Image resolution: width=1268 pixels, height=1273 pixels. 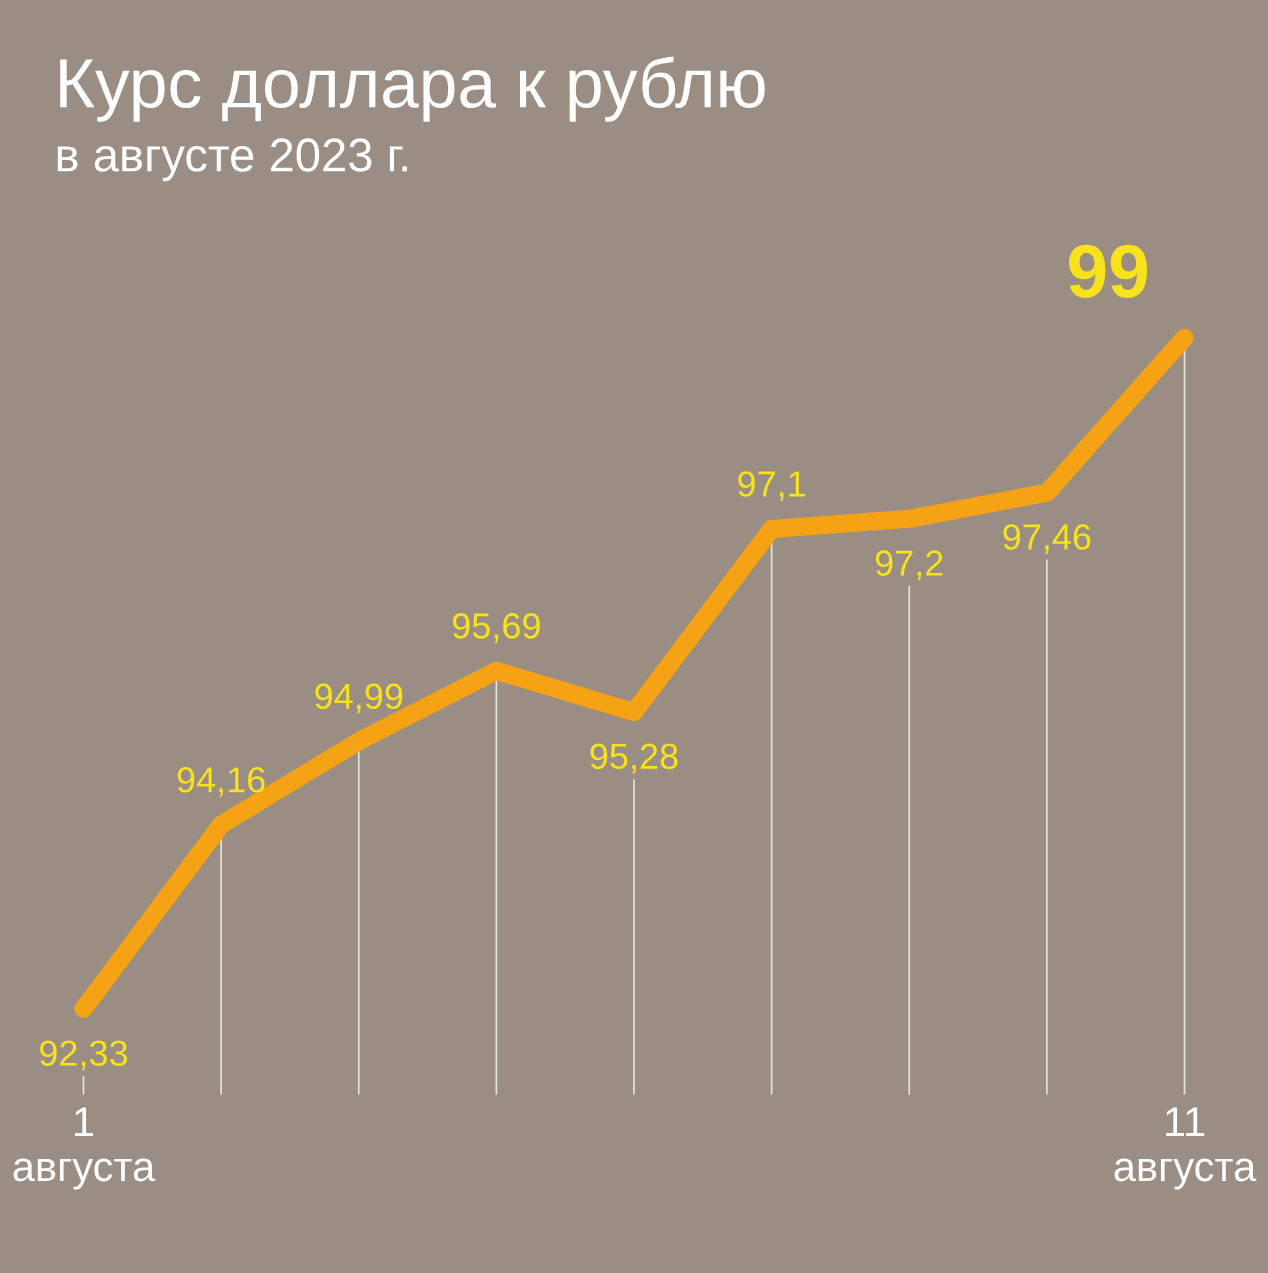 What do you see at coordinates (909, 565) in the screenshot?
I see `data-label: 97,2` at bounding box center [909, 565].